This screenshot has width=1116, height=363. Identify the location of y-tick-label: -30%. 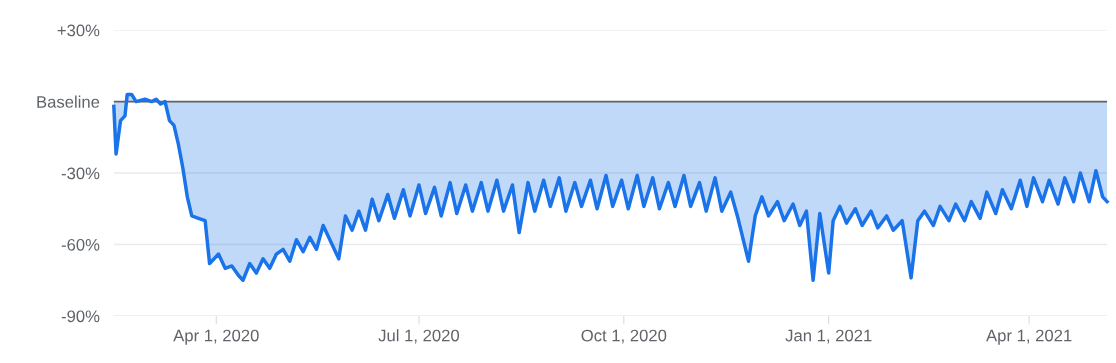
(80, 173).